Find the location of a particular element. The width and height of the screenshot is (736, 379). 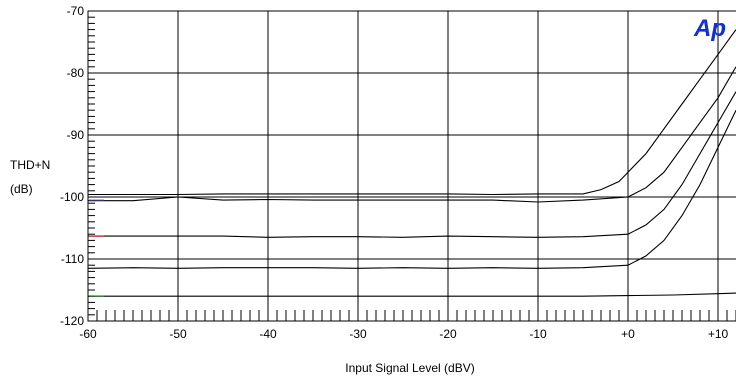

x-tick-label: -30 is located at coordinates (358, 334).